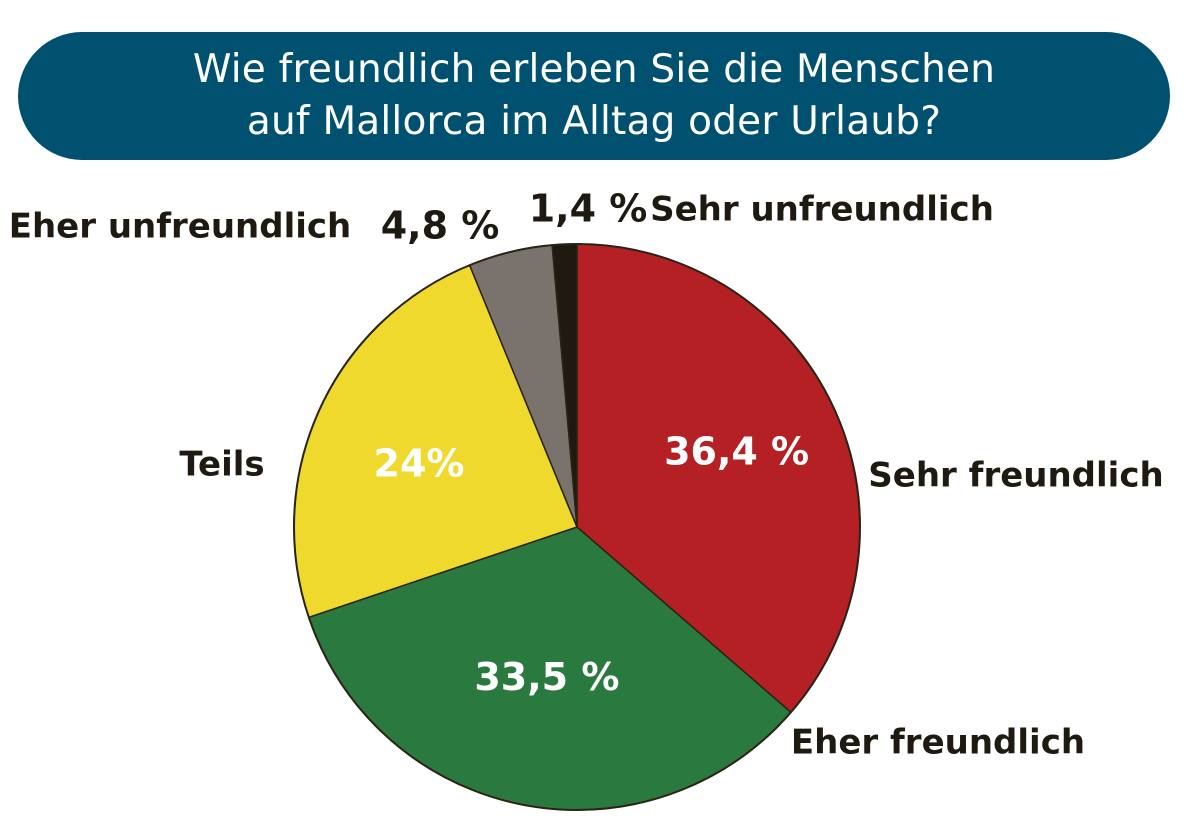 The height and width of the screenshot is (834, 1200). Describe the element at coordinates (594, 69) in the screenshot. I see `chart-title-line-1: Wie freundlich erleben Sie die Menschen` at that location.